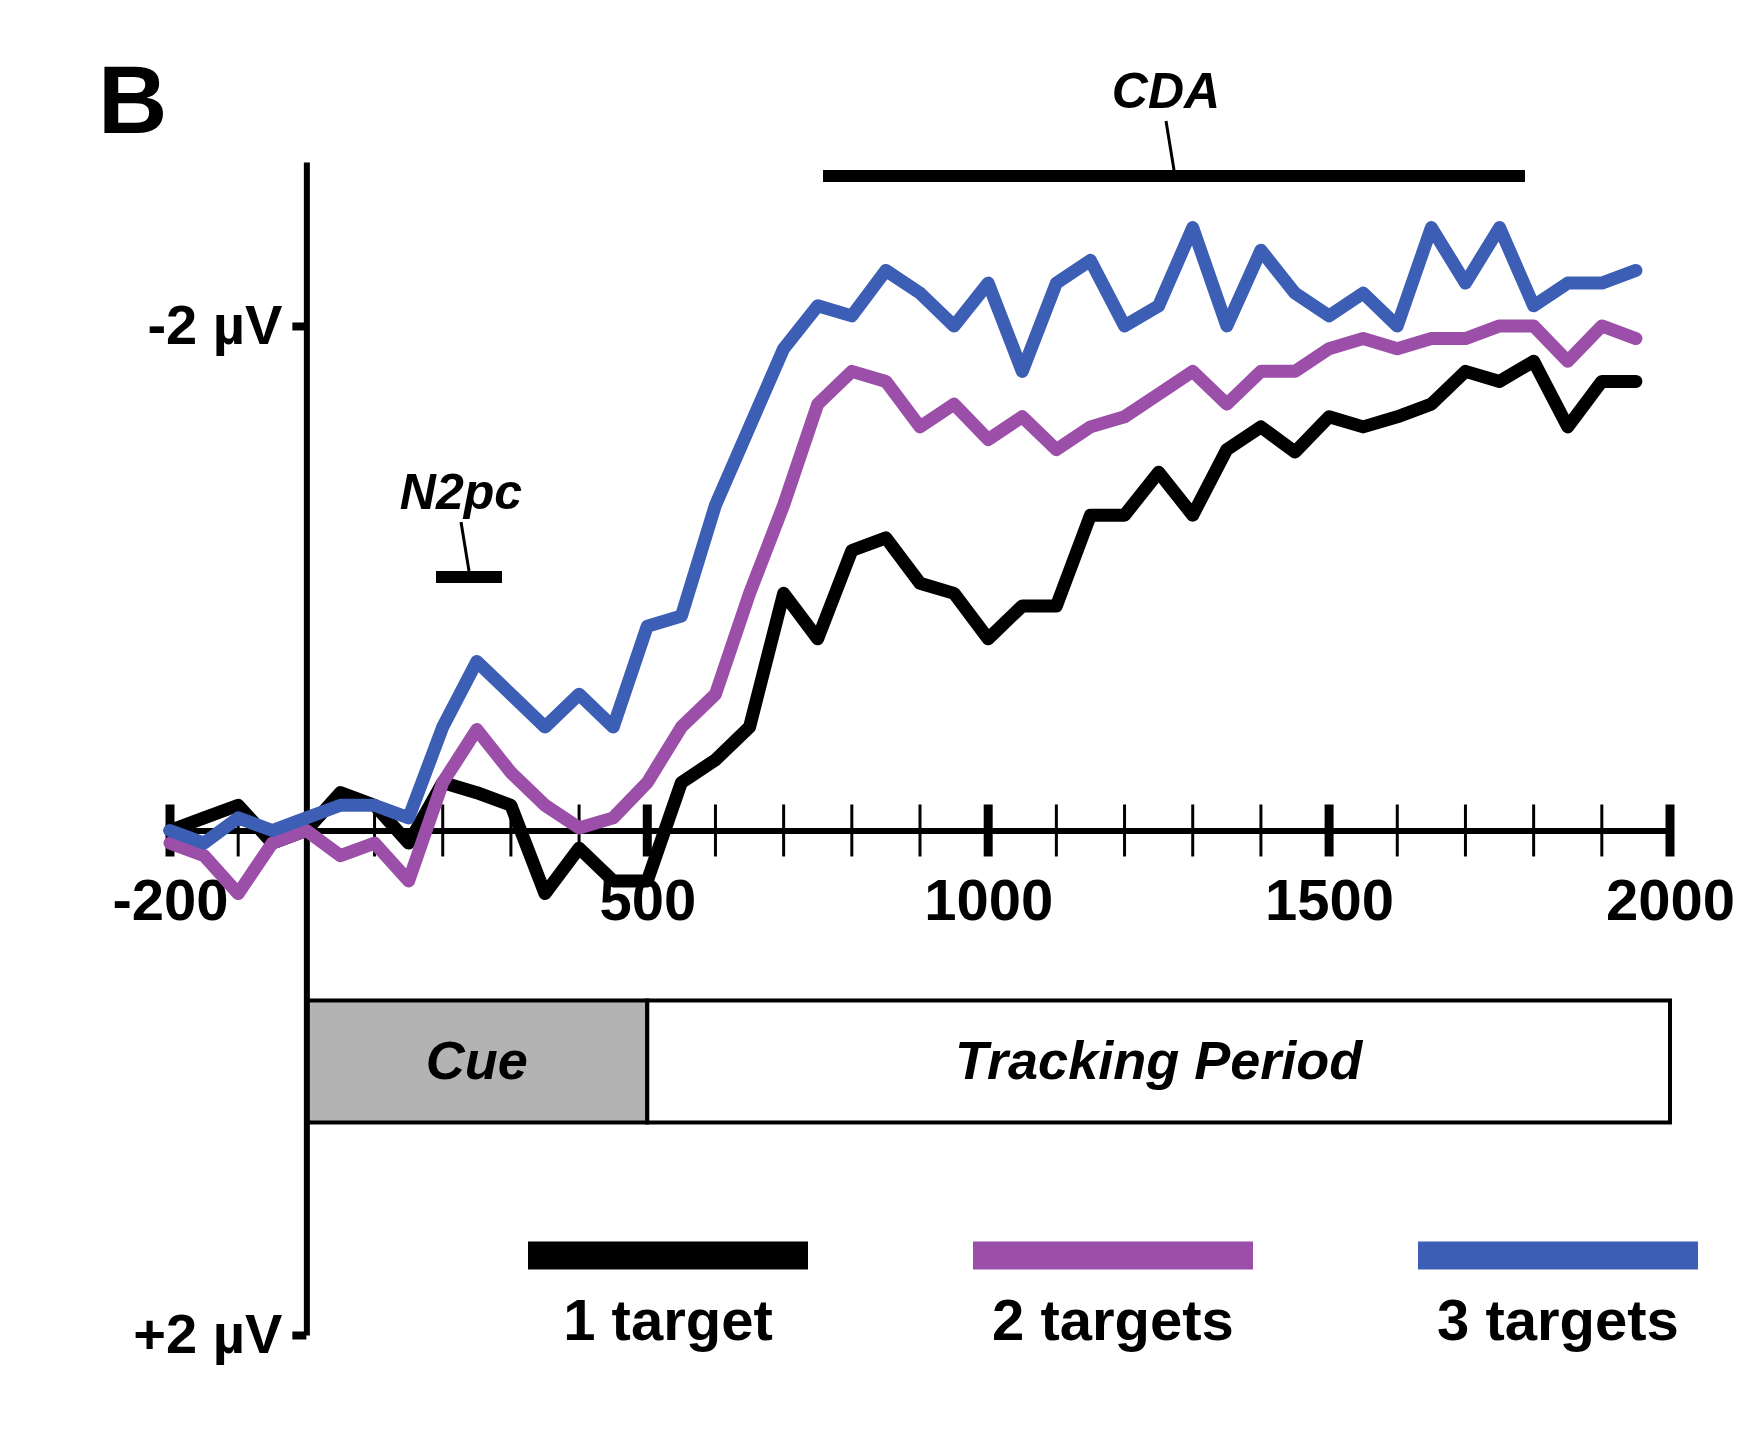  What do you see at coordinates (1558, 1320) in the screenshot?
I see `legend-label: 3 targets` at bounding box center [1558, 1320].